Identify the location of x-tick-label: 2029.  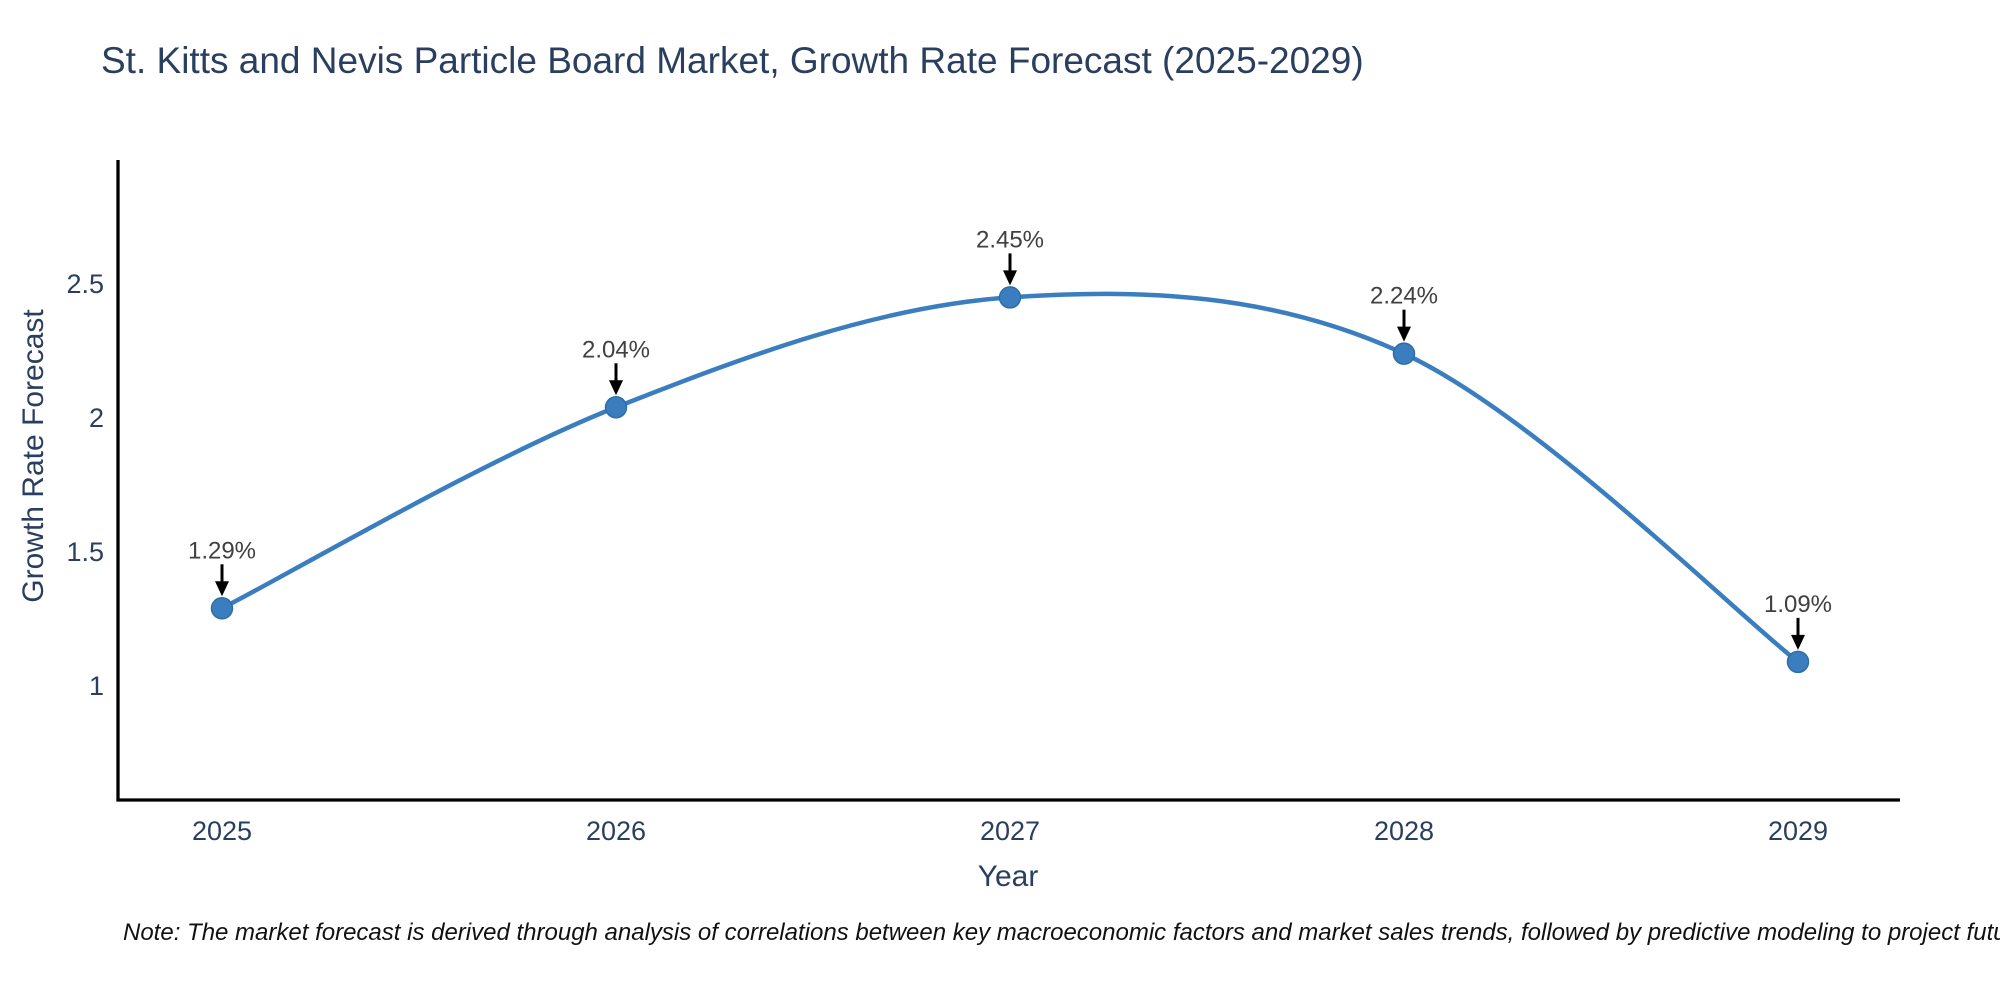
(1798, 831).